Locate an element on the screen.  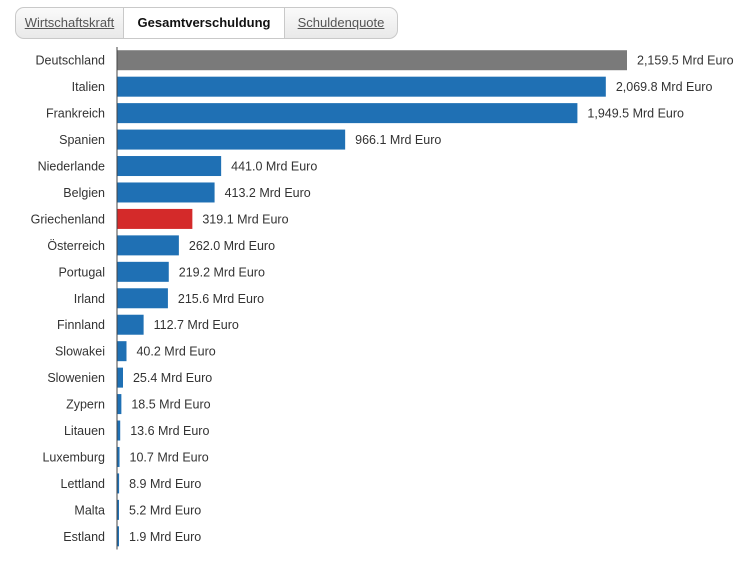
value-label-estland: 1.9 Mrd Euro is located at coordinates (165, 537).